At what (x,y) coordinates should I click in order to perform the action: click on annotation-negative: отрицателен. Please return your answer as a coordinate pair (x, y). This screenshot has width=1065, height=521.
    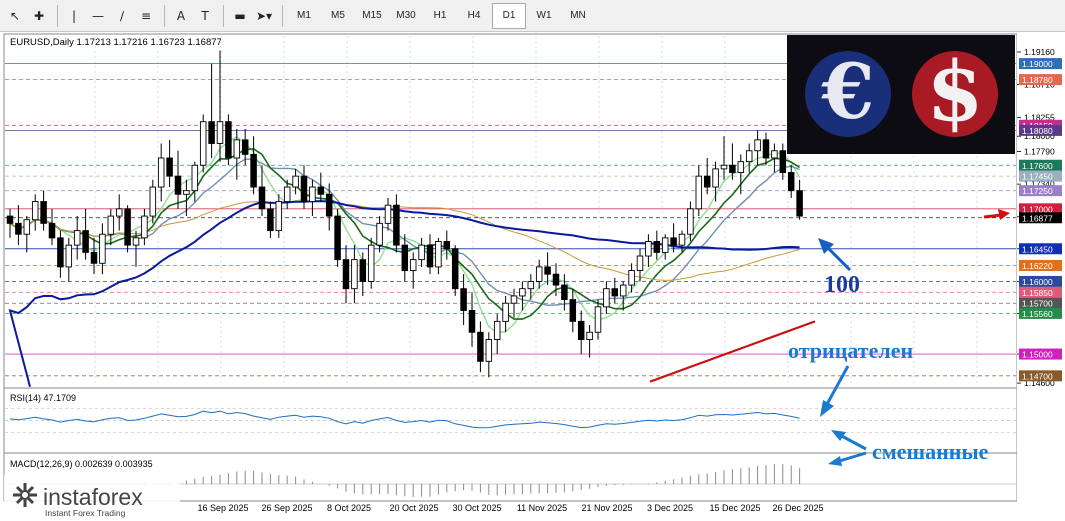
    Looking at the image, I should click on (850, 350).